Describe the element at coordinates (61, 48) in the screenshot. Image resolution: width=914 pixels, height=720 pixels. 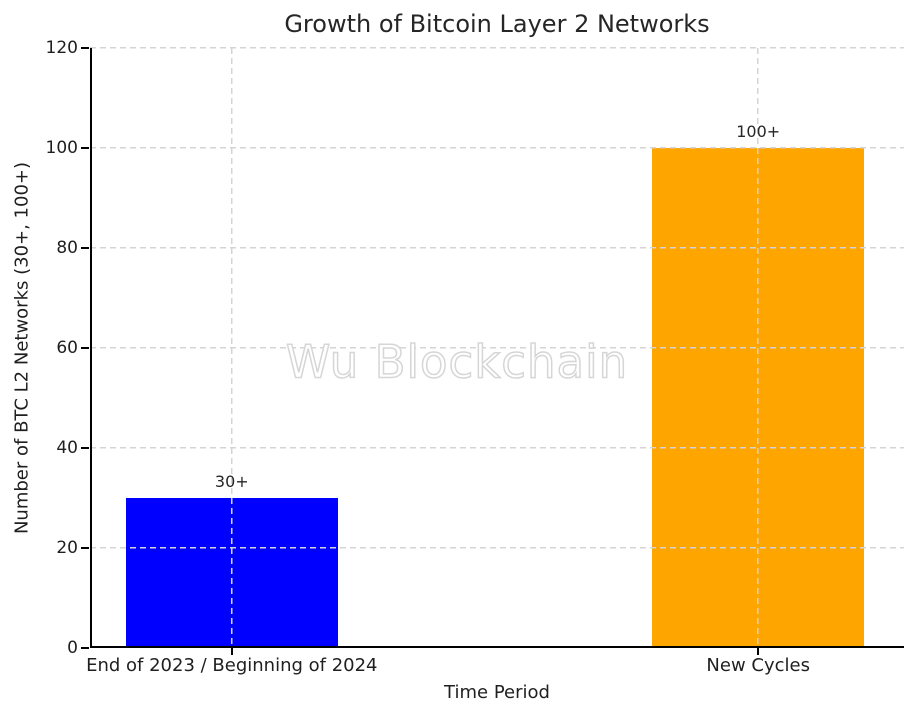
I see `y-tick-label: 120` at that location.